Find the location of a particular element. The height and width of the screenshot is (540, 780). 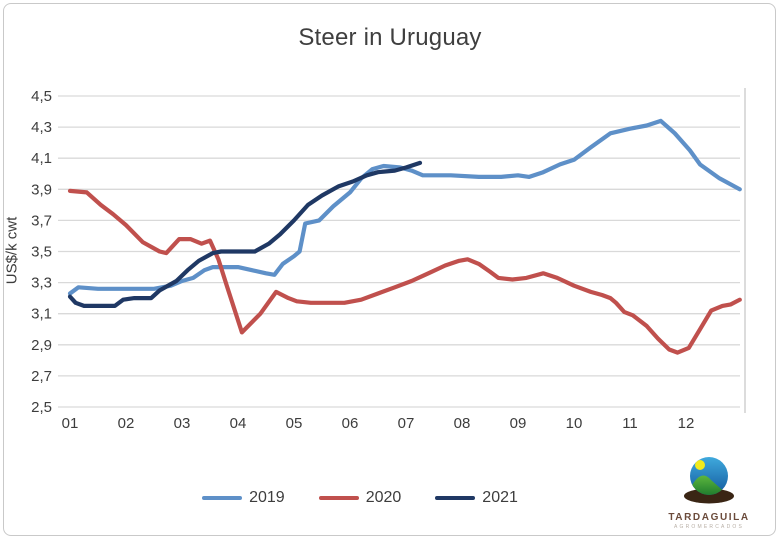

y-tick-label: 2,7 is located at coordinates (41, 376).